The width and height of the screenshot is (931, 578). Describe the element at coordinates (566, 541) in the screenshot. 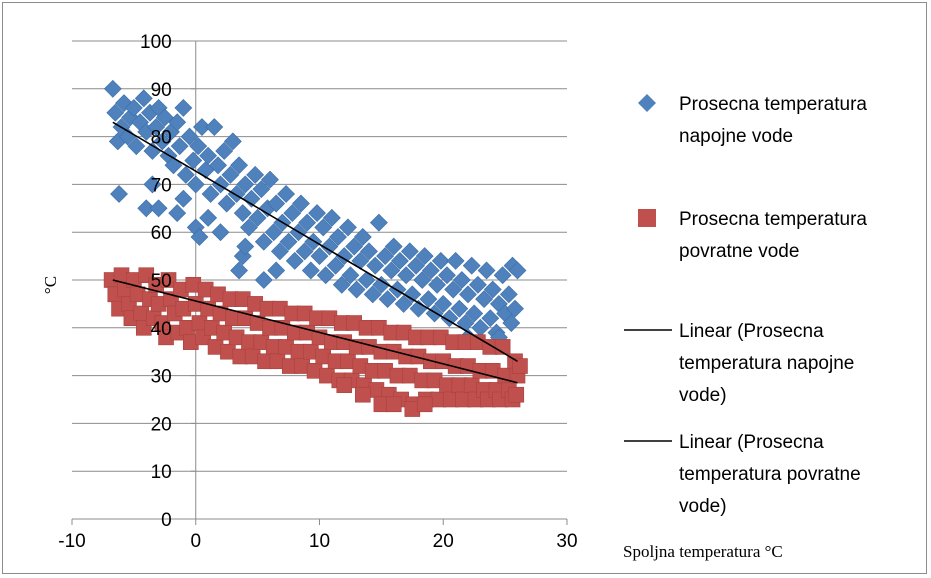

I see `x-tick-label: 30` at that location.